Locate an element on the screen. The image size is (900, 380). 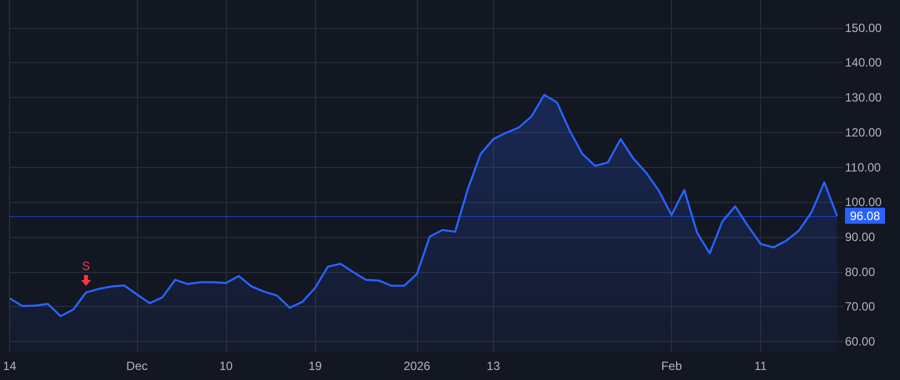
x-tick-label: 10 is located at coordinates (226, 366).